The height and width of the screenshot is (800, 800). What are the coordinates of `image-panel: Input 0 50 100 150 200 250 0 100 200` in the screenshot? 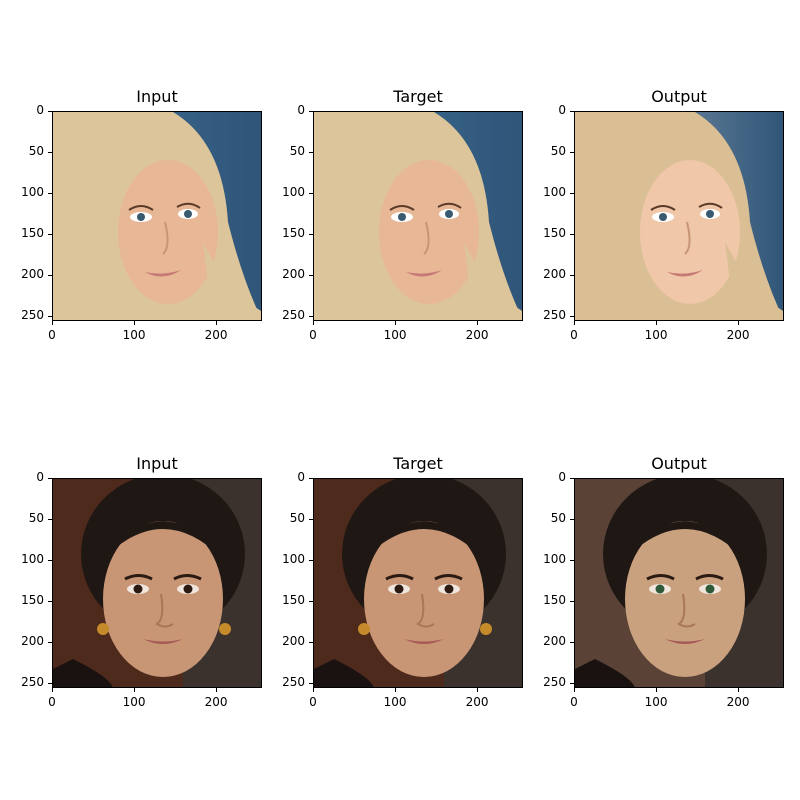 It's located at (141, 581).